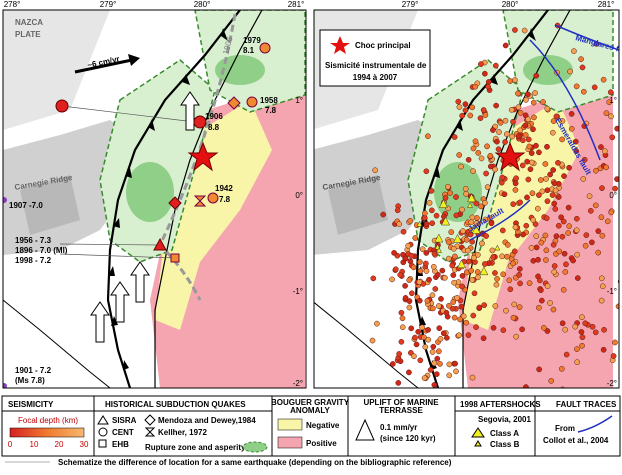 Image resolution: width=622 pixels, height=475 pixels. Describe the element at coordinates (565, 428) in the screenshot. I see `legend-text: From` at that location.